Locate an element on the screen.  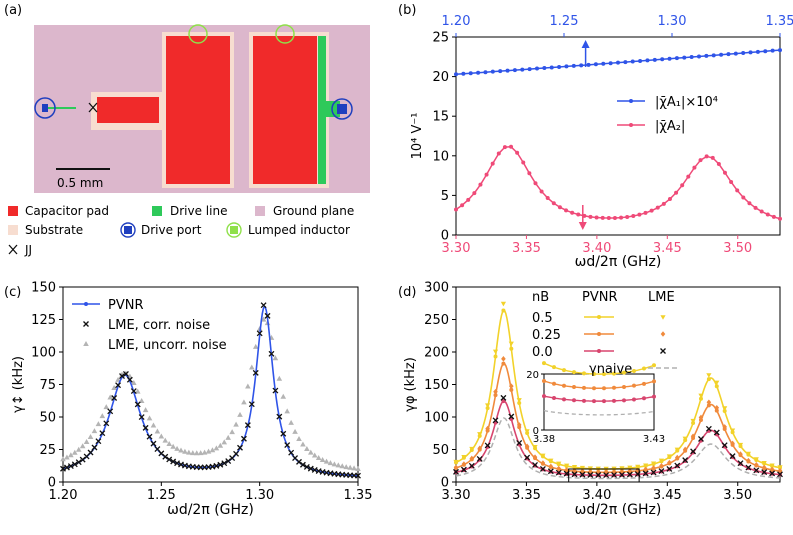
y-tick-label: 50 is located at coordinates (440, 450).